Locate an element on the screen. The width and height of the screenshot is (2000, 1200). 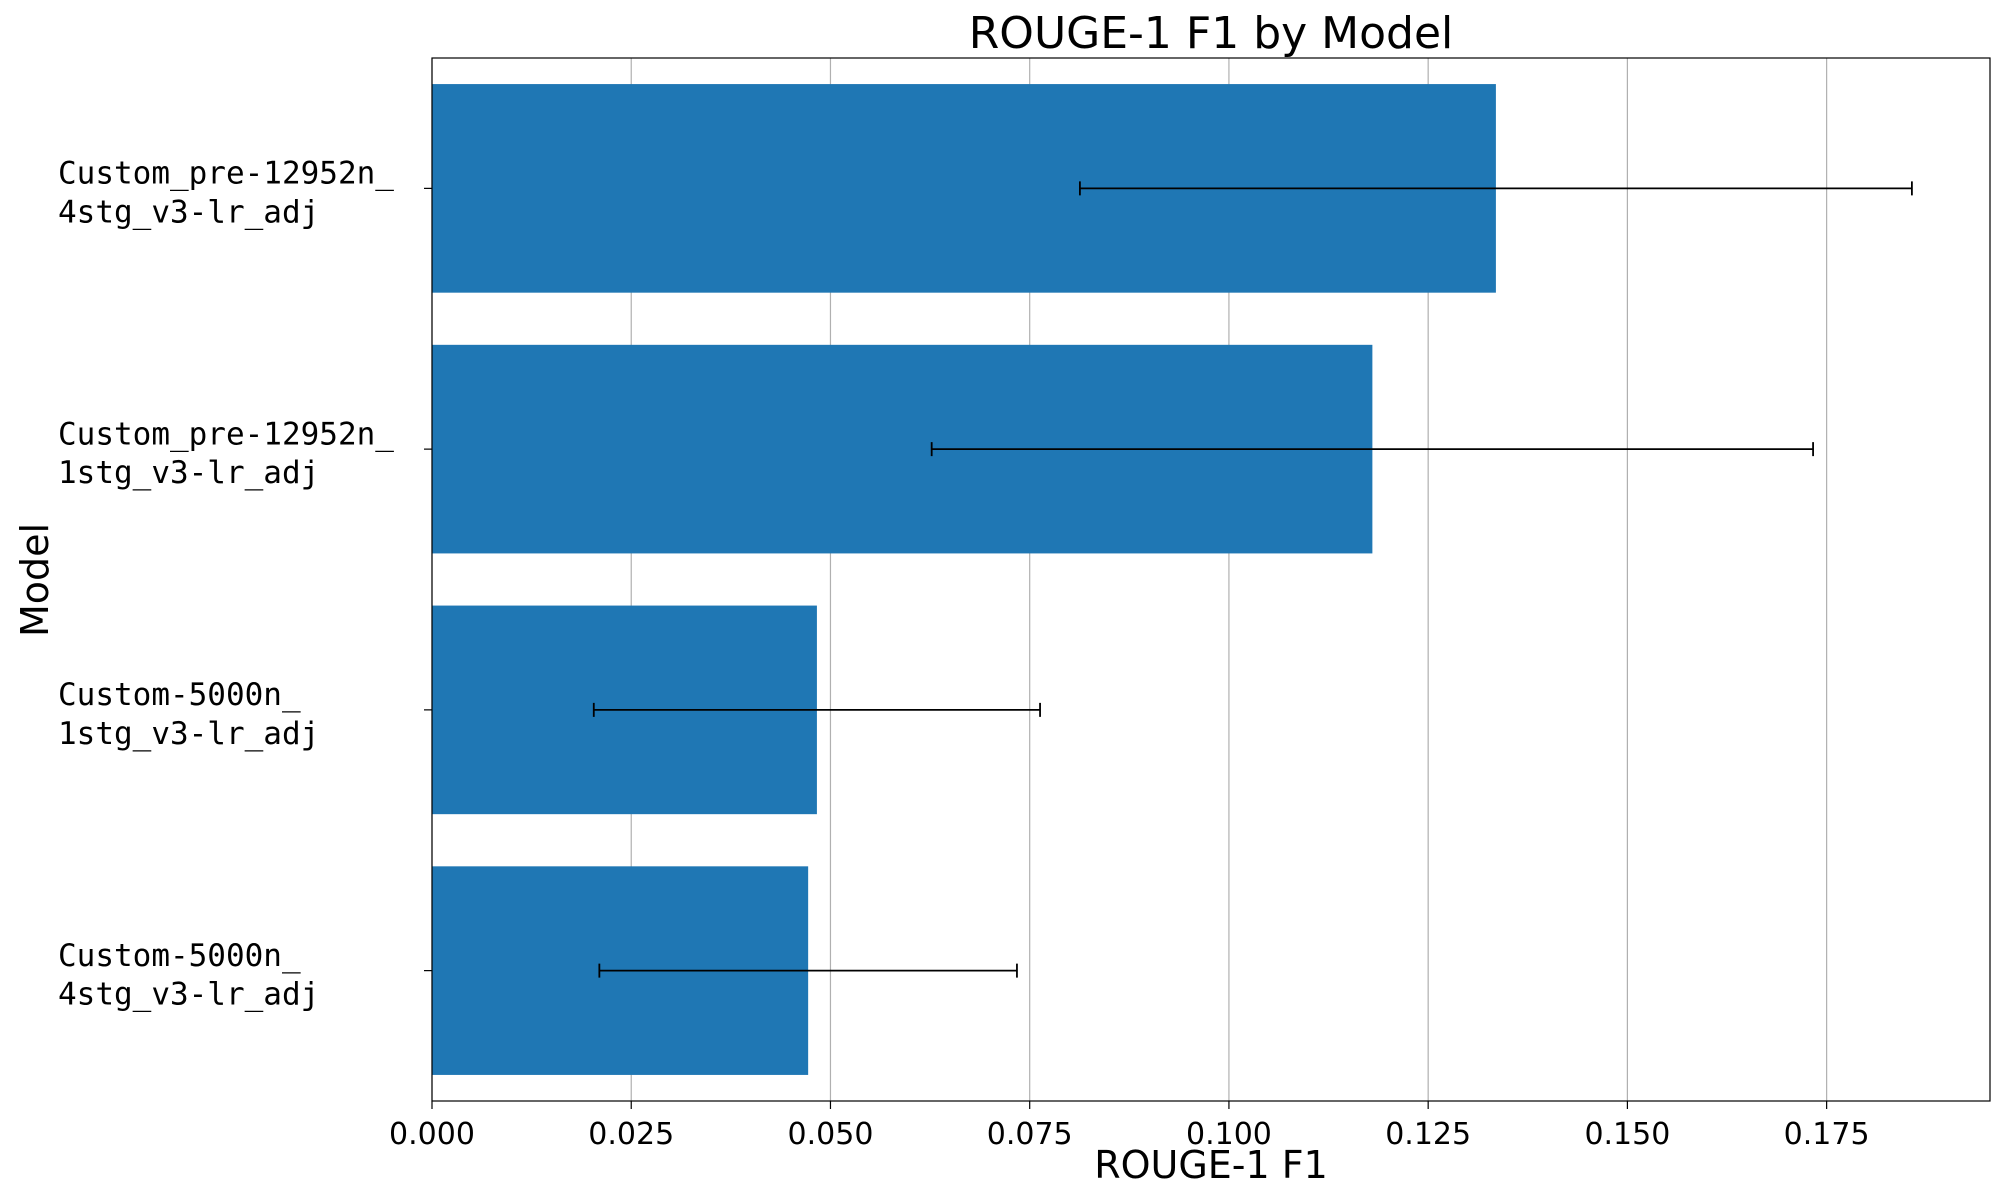
x-tick-label: 0.075 is located at coordinates (1030, 1134).